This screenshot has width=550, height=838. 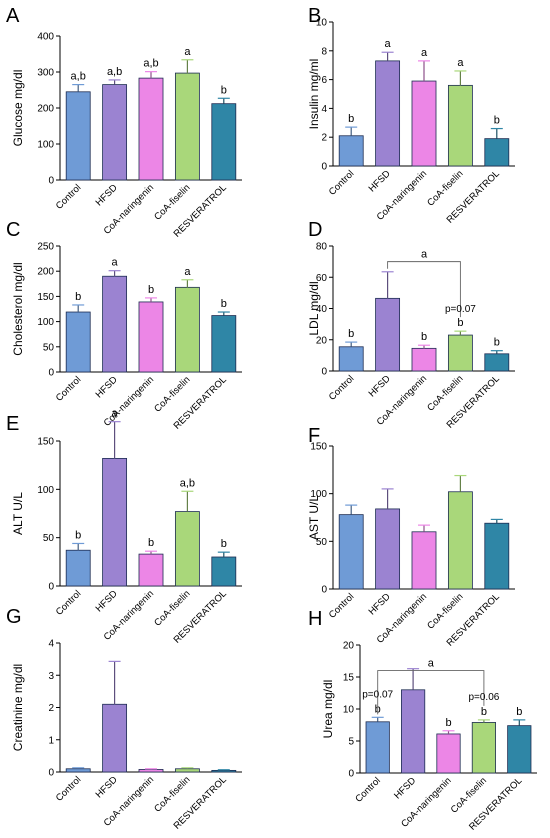 What do you see at coordinates (14, 617) in the screenshot?
I see `panel-letter: G` at bounding box center [14, 617].